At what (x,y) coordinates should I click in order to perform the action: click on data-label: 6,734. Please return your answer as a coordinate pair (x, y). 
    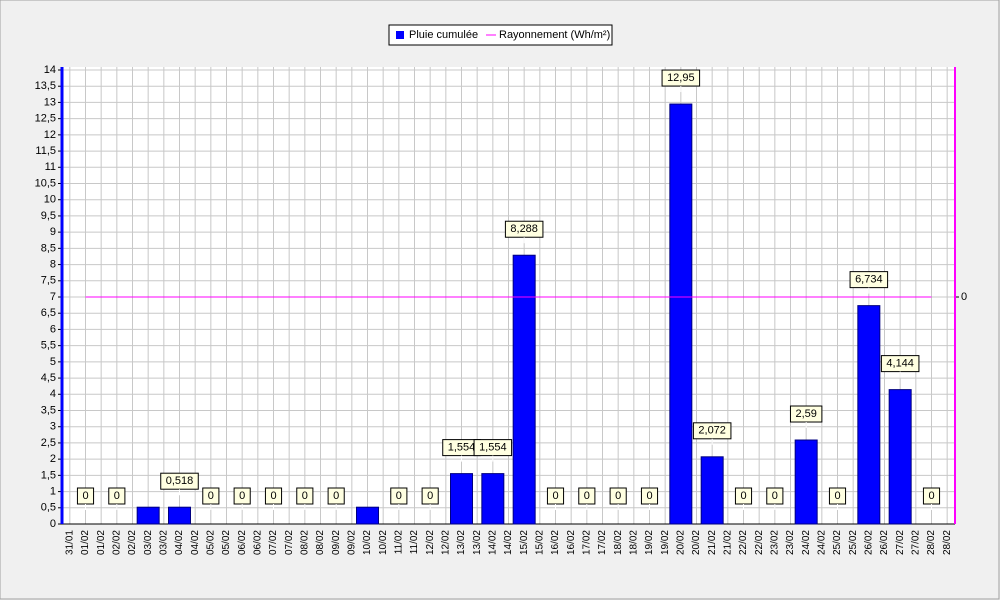
    Looking at the image, I should click on (869, 282).